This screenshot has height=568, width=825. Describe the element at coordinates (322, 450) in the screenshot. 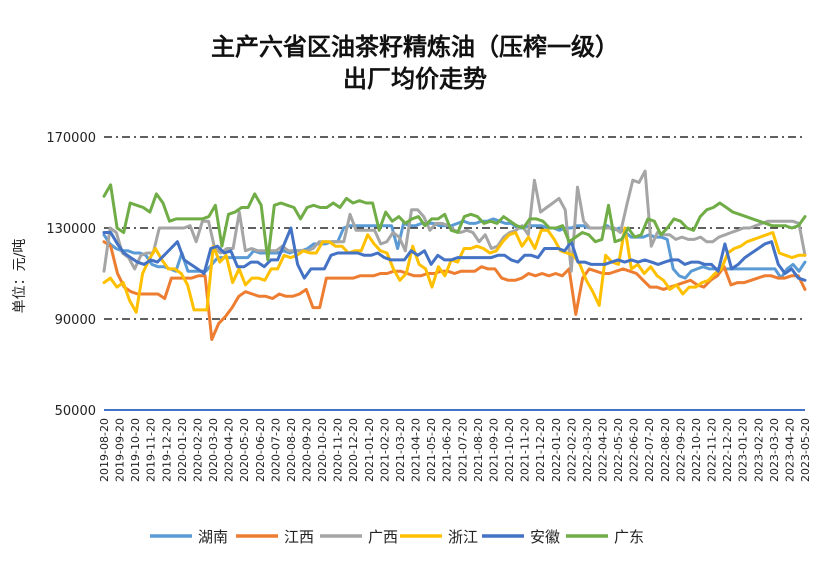

I see `x-tick-label: 2020-10-20` at that location.